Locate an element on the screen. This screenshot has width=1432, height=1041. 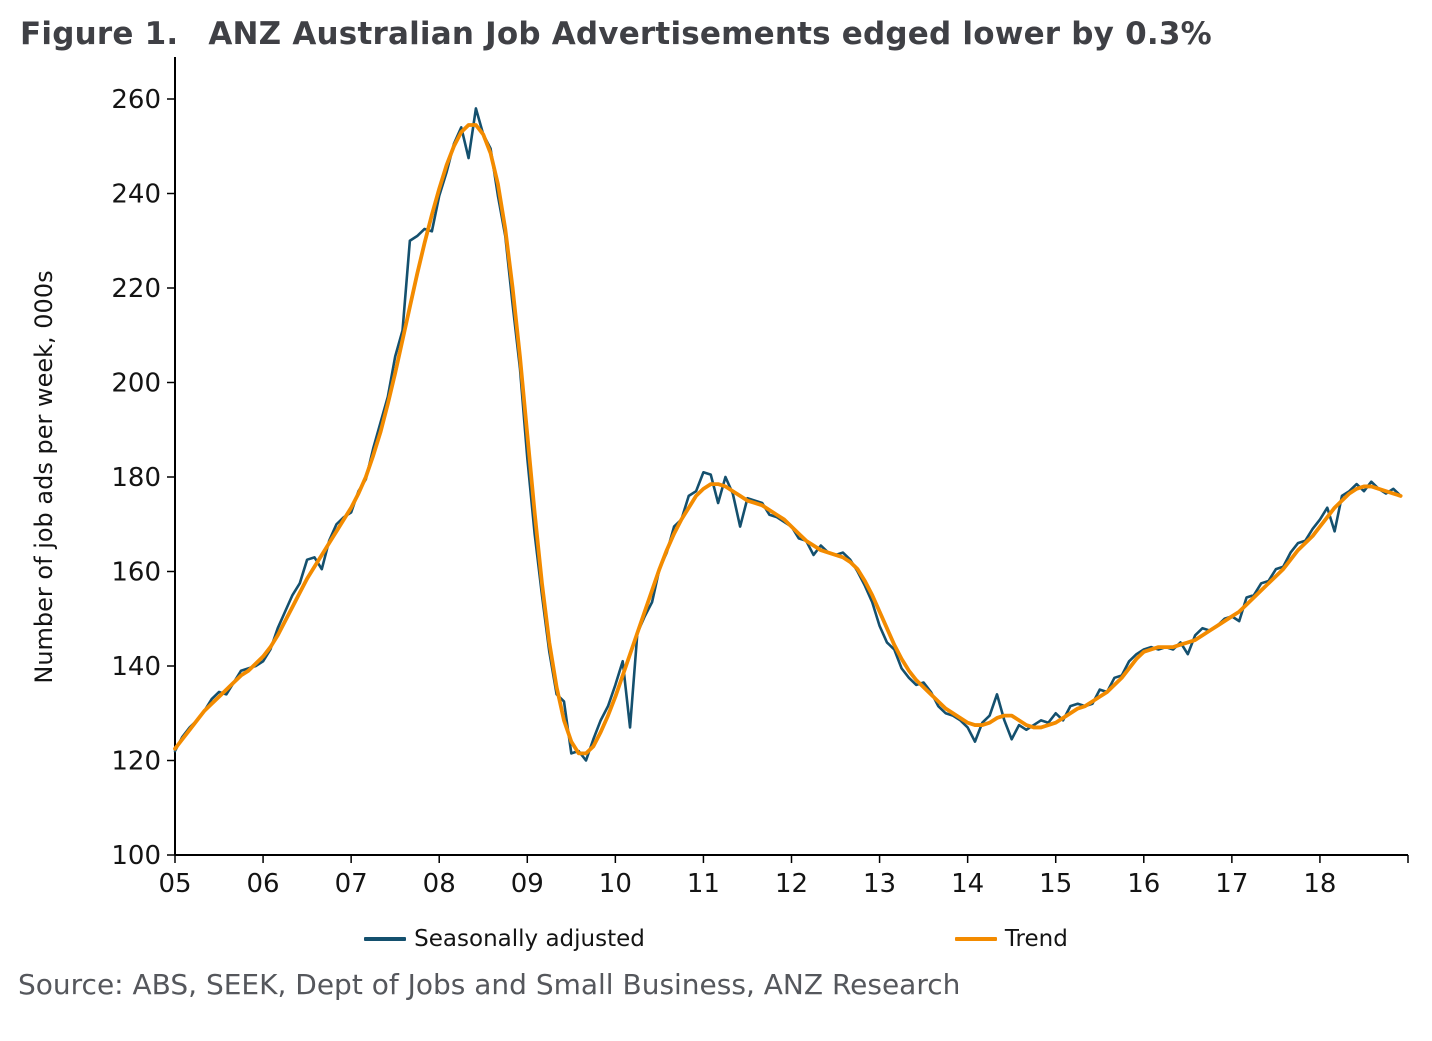
seasonally-adjusted-line-swatch is located at coordinates (385, 939).